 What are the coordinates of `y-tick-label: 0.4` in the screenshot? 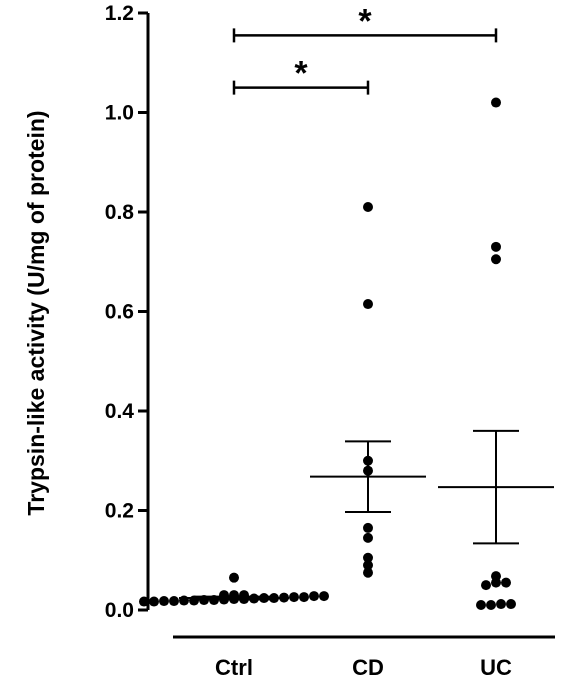 It's located at (120, 411).